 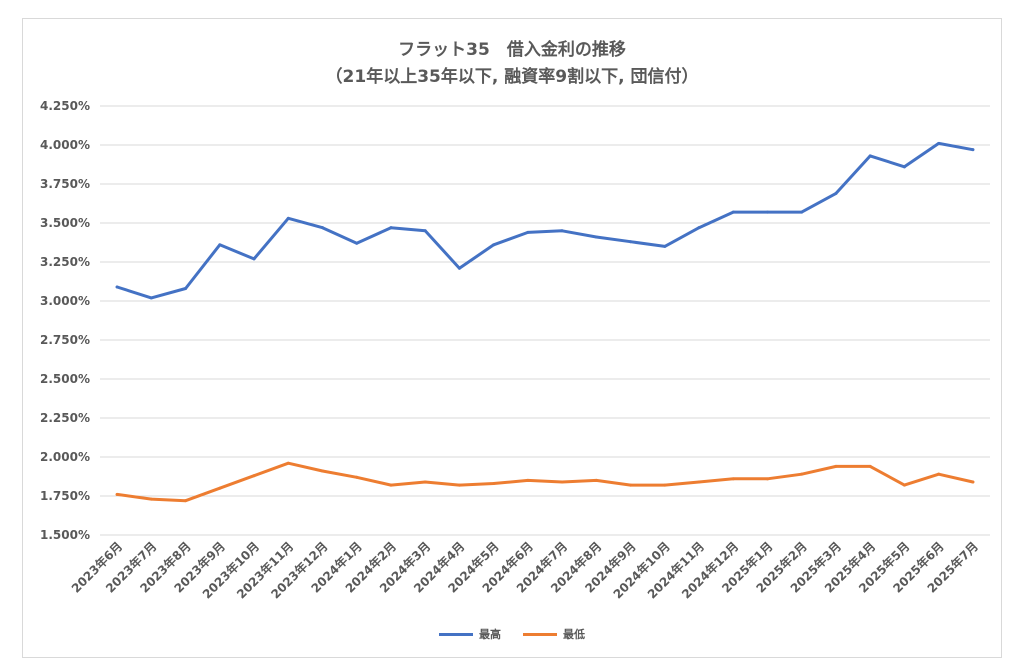 What do you see at coordinates (65, 262) in the screenshot?
I see `y-tick-label: 3.250%` at bounding box center [65, 262].